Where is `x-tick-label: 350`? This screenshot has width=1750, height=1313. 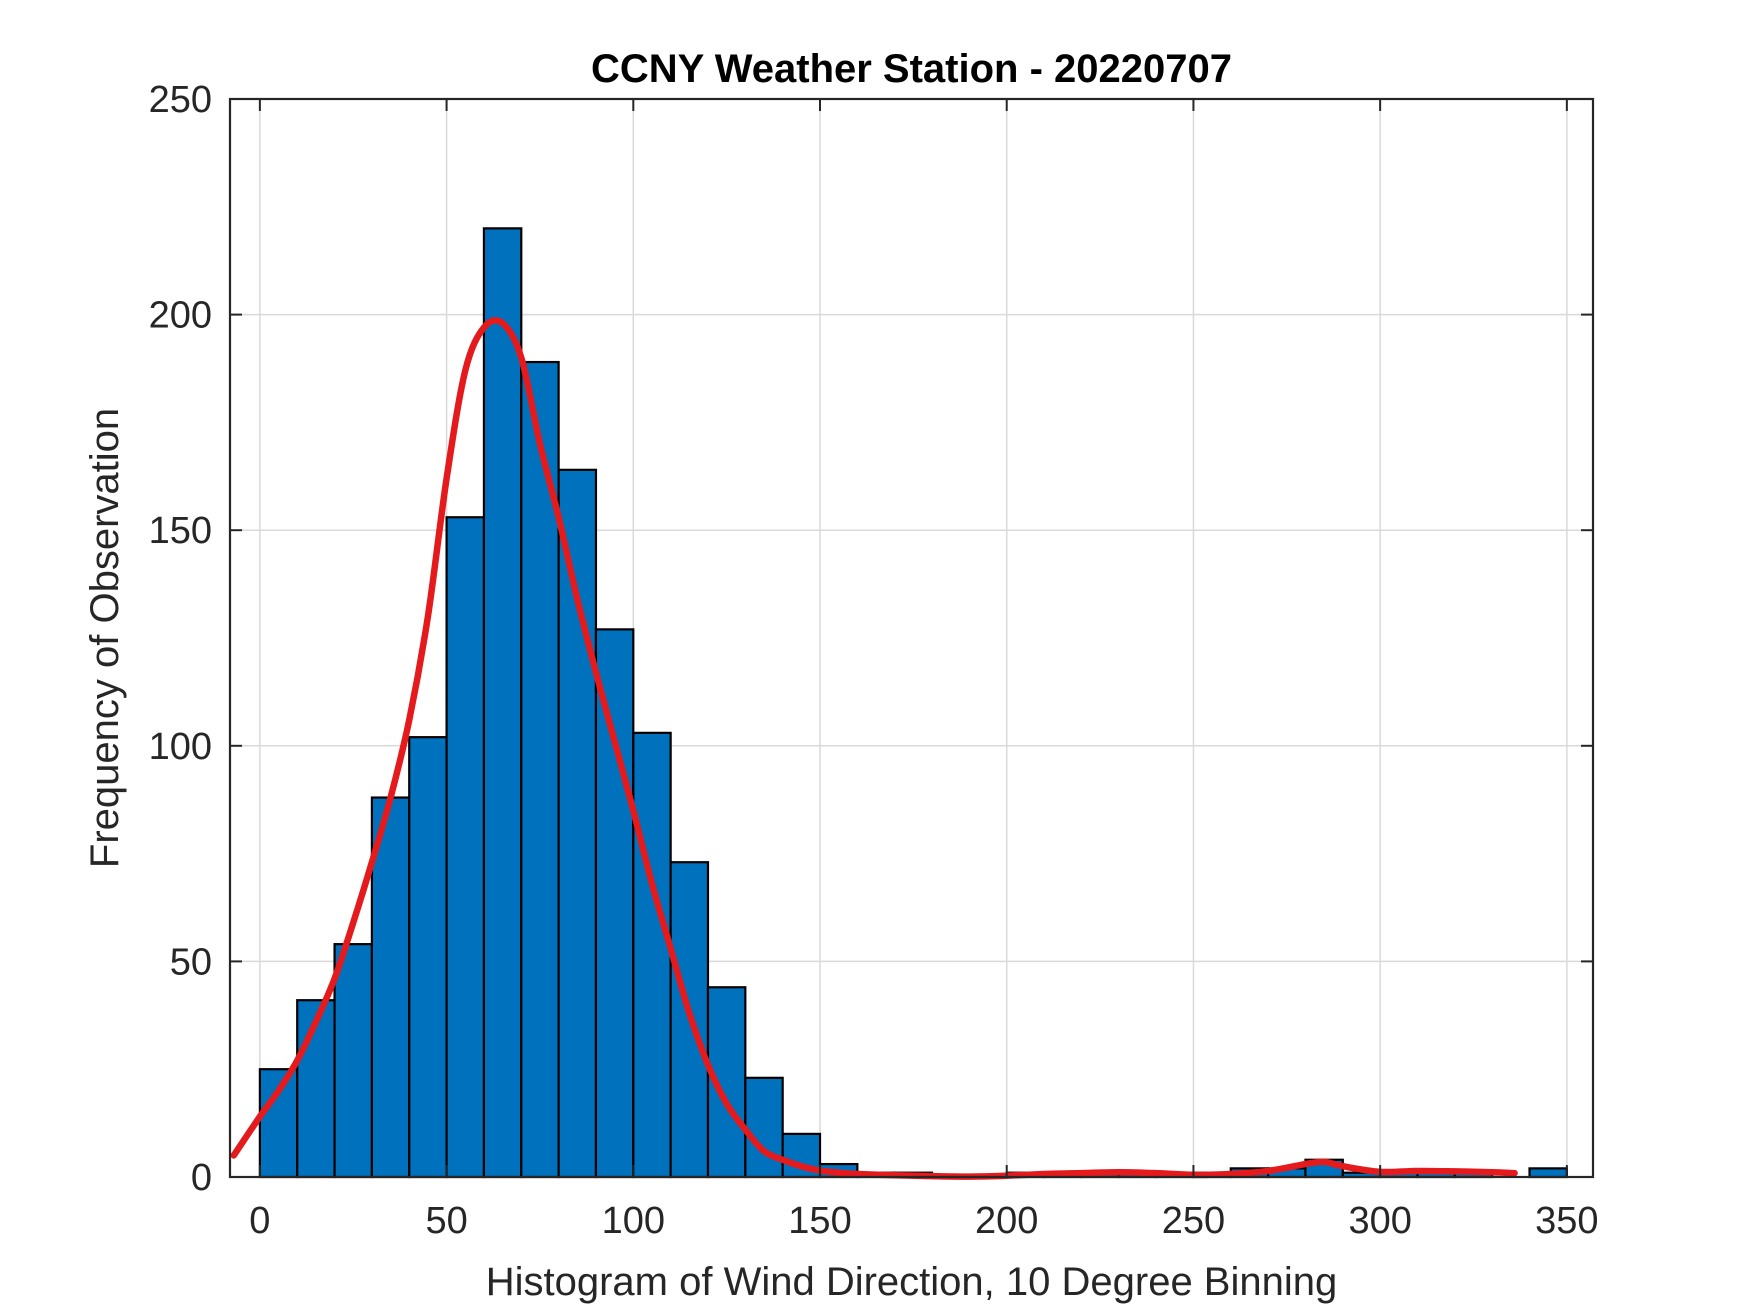
x-tick-label: 350 is located at coordinates (1566, 1221).